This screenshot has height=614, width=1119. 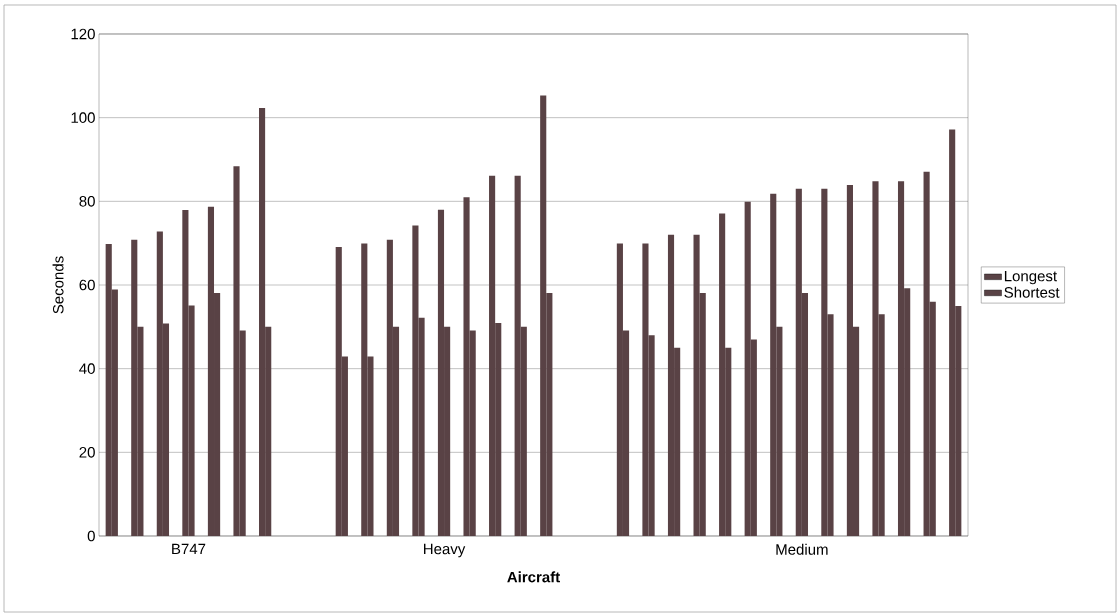 I want to click on legend-label: Shortest, so click(x=1032, y=292).